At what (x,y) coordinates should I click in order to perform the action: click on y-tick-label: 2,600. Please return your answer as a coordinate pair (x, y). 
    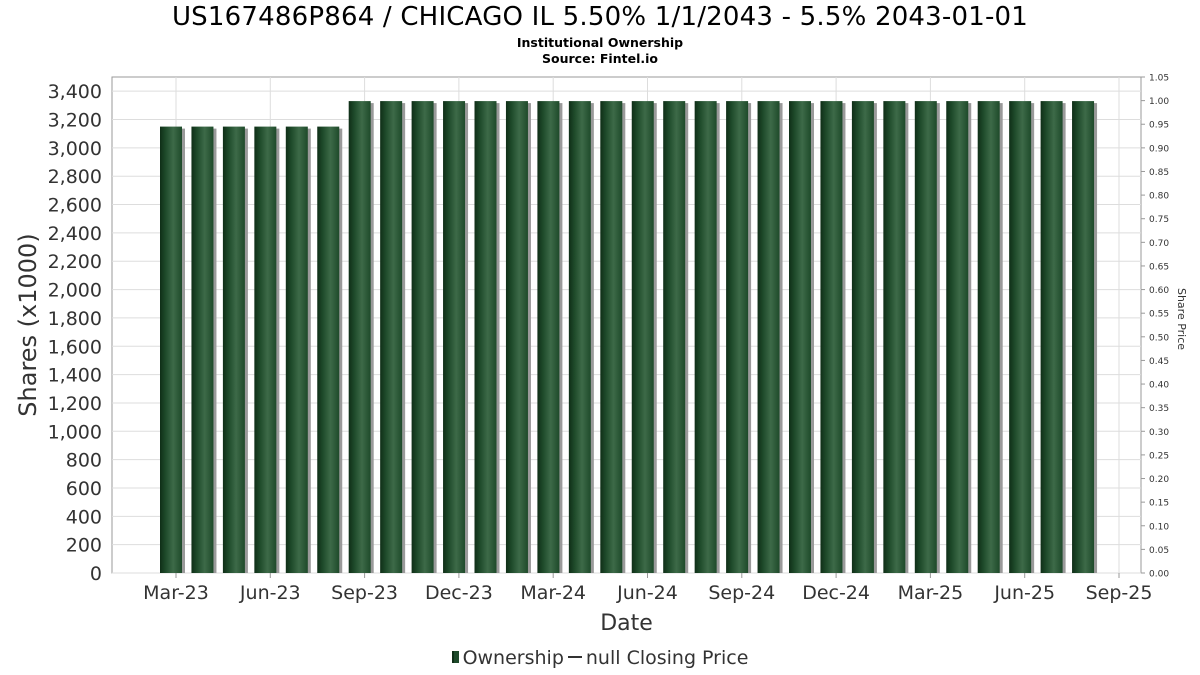
    Looking at the image, I should click on (75, 206).